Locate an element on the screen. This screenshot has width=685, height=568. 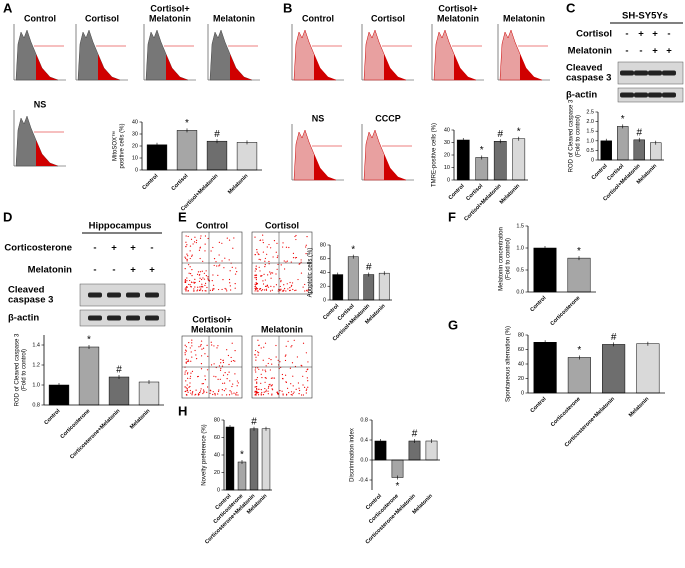
y-axis-label: Apoptotic cells (%) is located at coordinates (311, 273).